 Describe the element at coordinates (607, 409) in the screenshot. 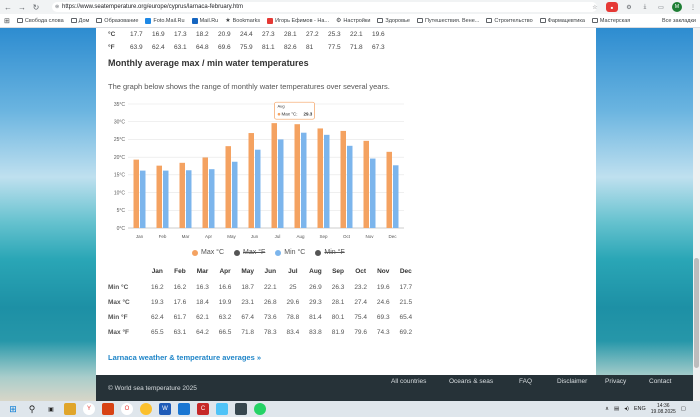

I see `chevron-up-icon: ∧` at that location.